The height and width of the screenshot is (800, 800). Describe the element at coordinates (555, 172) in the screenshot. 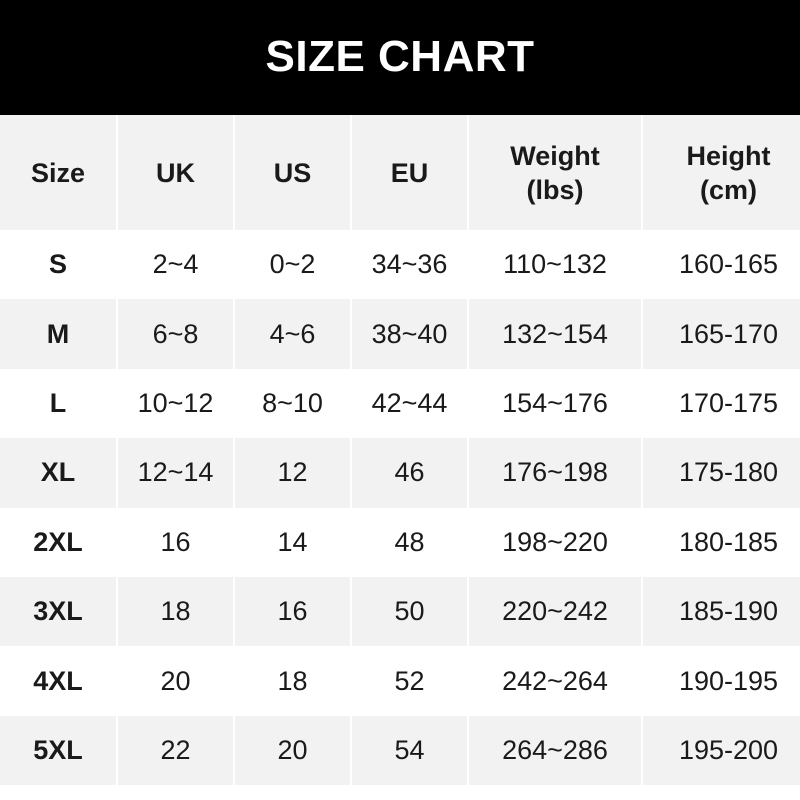

I see `column-header-weight: Weight (lbs)` at that location.